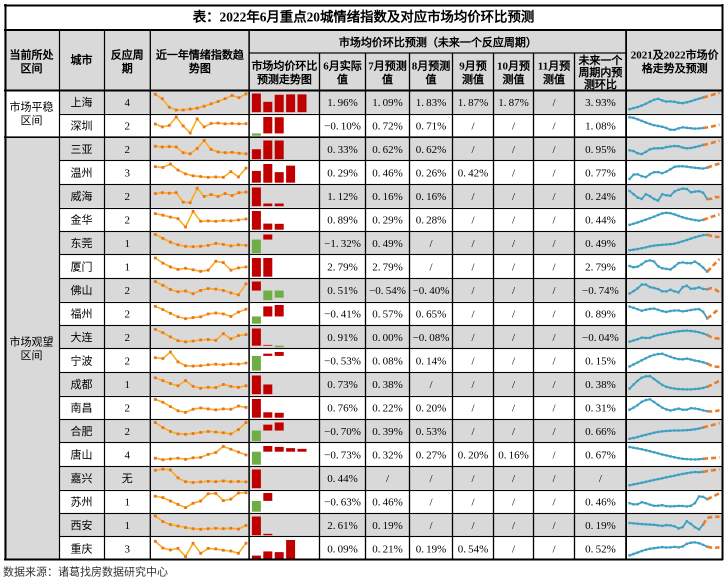  What do you see at coordinates (438, 42) in the screenshot?
I see `svg-text: 市场均价环比预测（未来一个反应周期）` at bounding box center [438, 42].